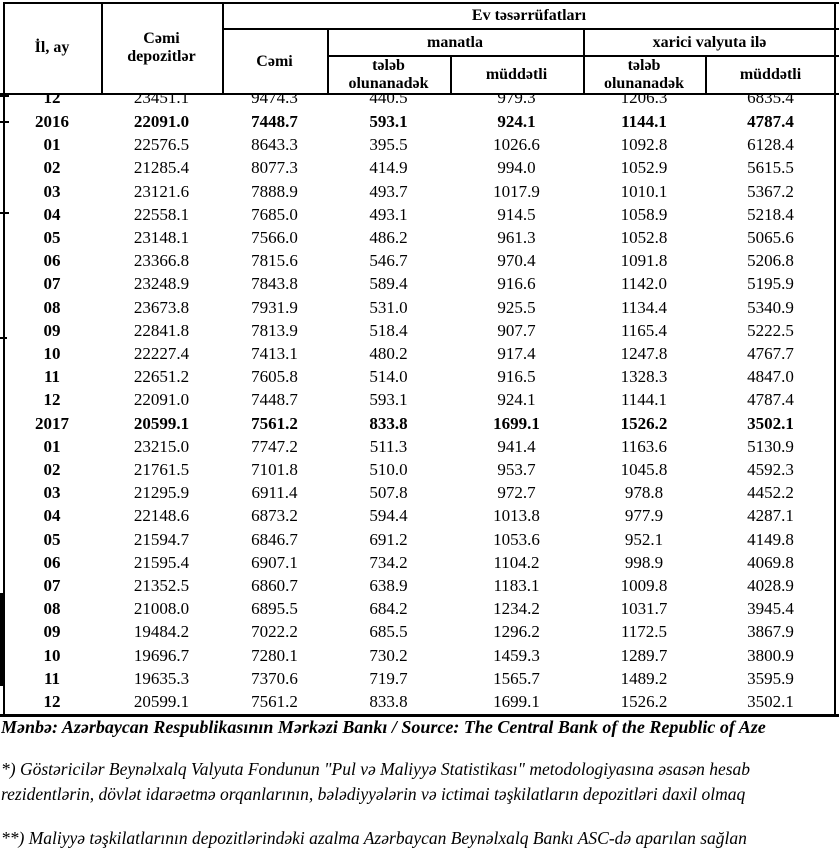  What do you see at coordinates (274, 562) in the screenshot?
I see `value-cell: 6907.1` at bounding box center [274, 562].